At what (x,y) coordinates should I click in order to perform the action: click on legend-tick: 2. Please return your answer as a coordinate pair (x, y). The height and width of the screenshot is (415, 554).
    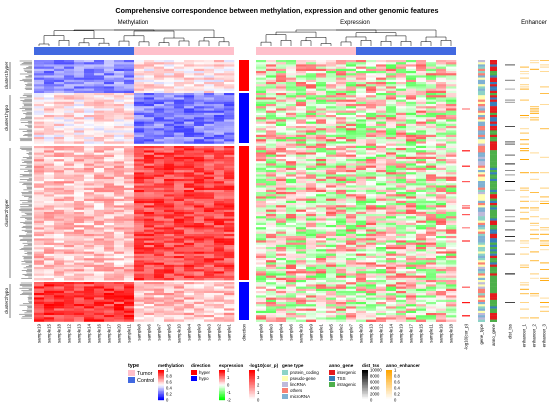
    Looking at the image, I should click on (228, 370).